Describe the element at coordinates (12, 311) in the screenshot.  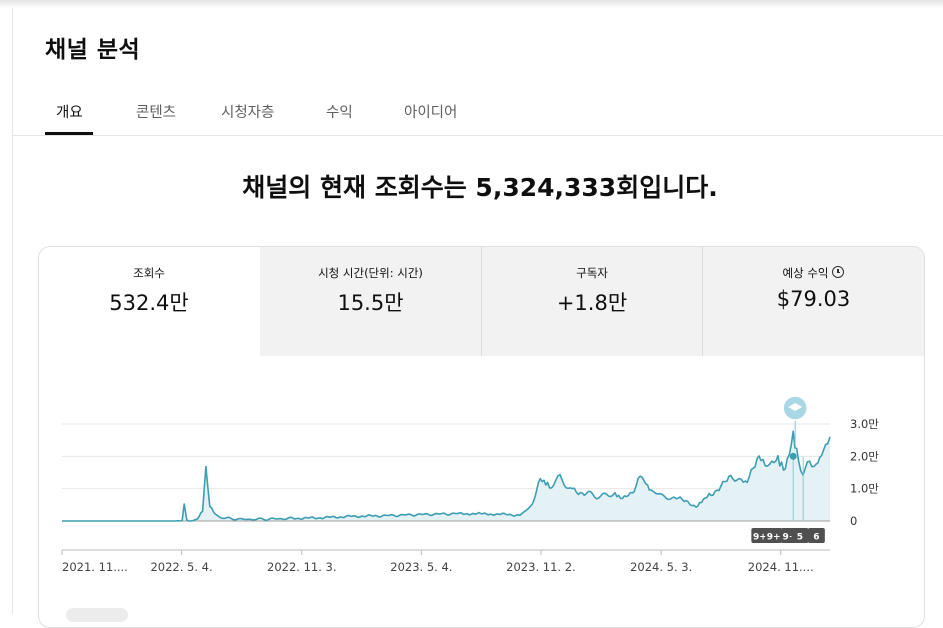
I see `left-divider` at that location.